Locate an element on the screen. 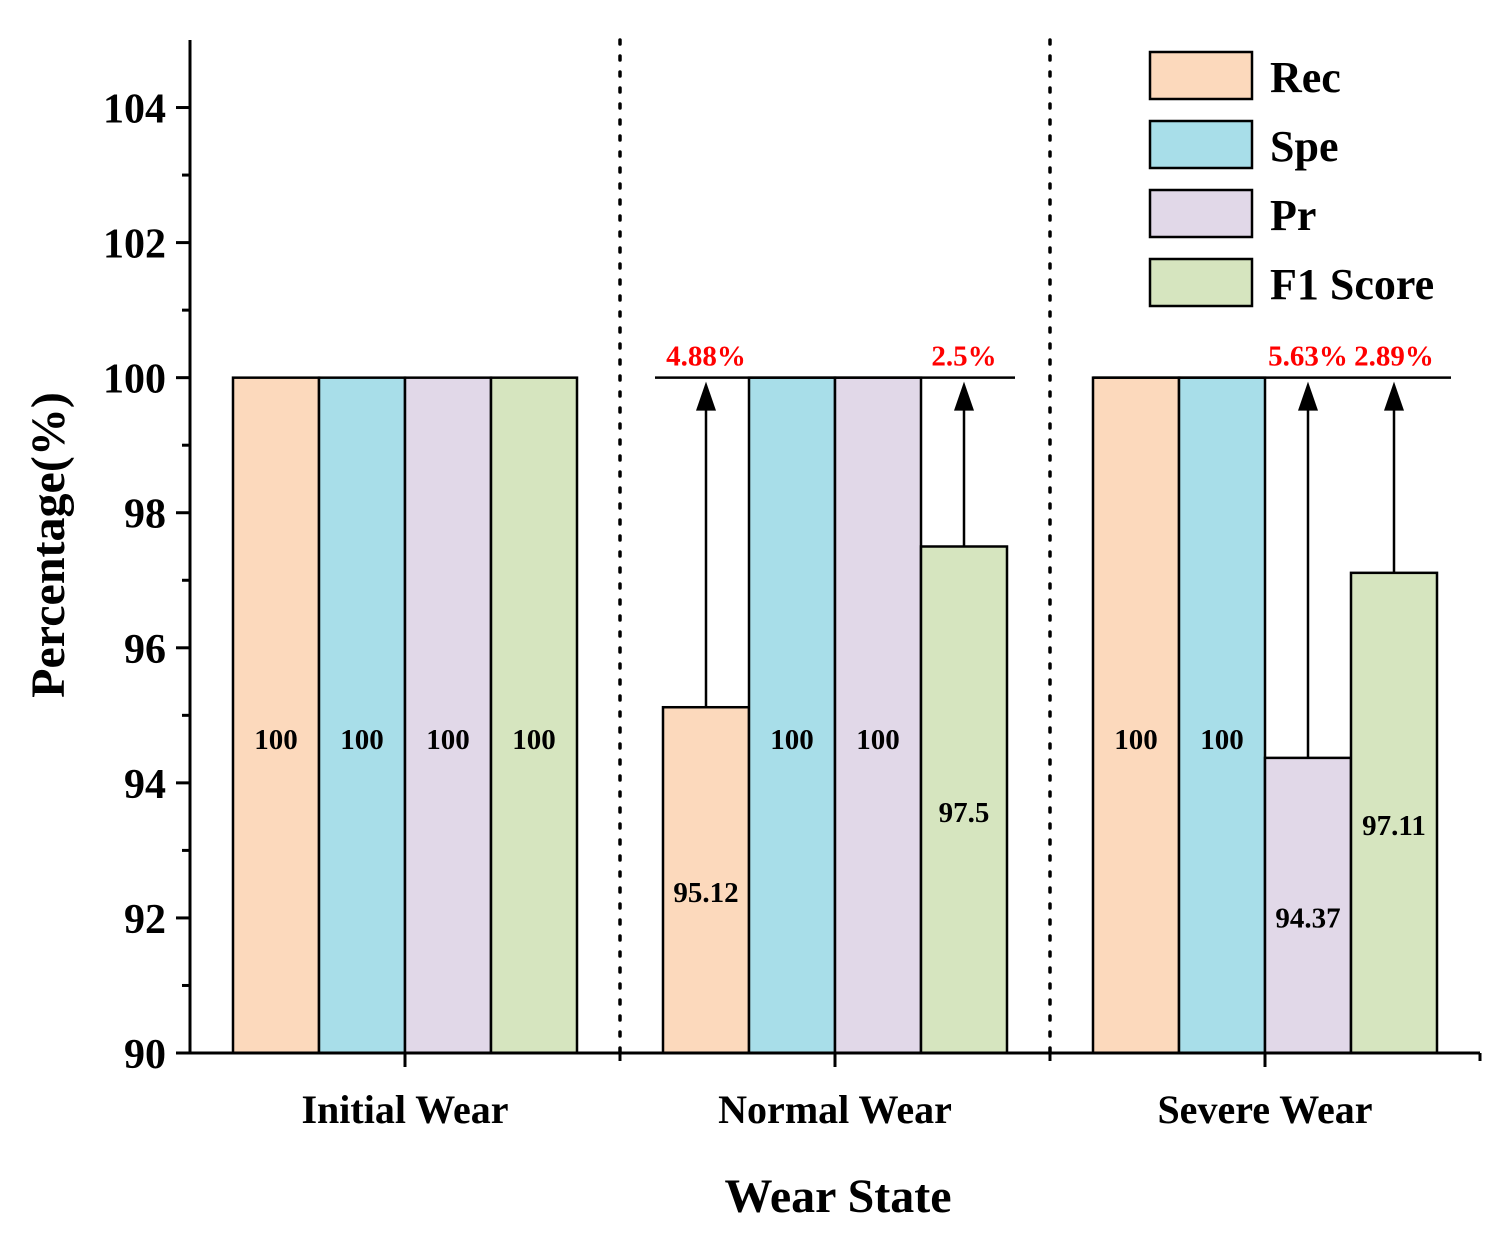 Image resolution: width=1507 pixels, height=1244 pixels. y-tick-label: 92 is located at coordinates (145, 920).